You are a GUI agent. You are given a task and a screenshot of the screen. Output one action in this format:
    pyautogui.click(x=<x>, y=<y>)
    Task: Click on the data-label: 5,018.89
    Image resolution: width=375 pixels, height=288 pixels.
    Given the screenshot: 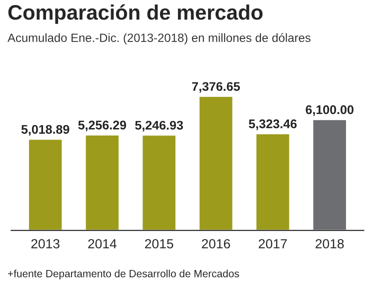 What is the action you would take?
    pyautogui.click(x=45, y=130)
    